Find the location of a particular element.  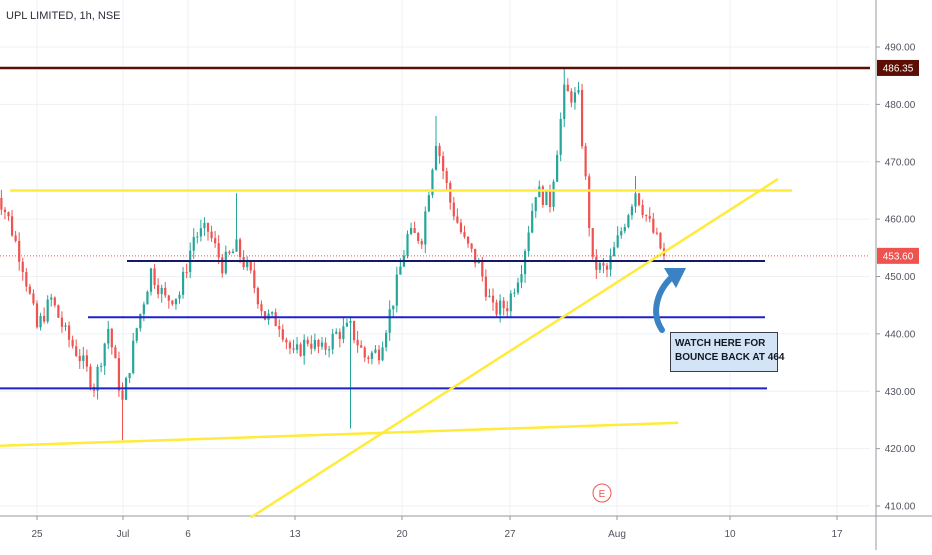

price-tag-label: 486.35 is located at coordinates (898, 68).